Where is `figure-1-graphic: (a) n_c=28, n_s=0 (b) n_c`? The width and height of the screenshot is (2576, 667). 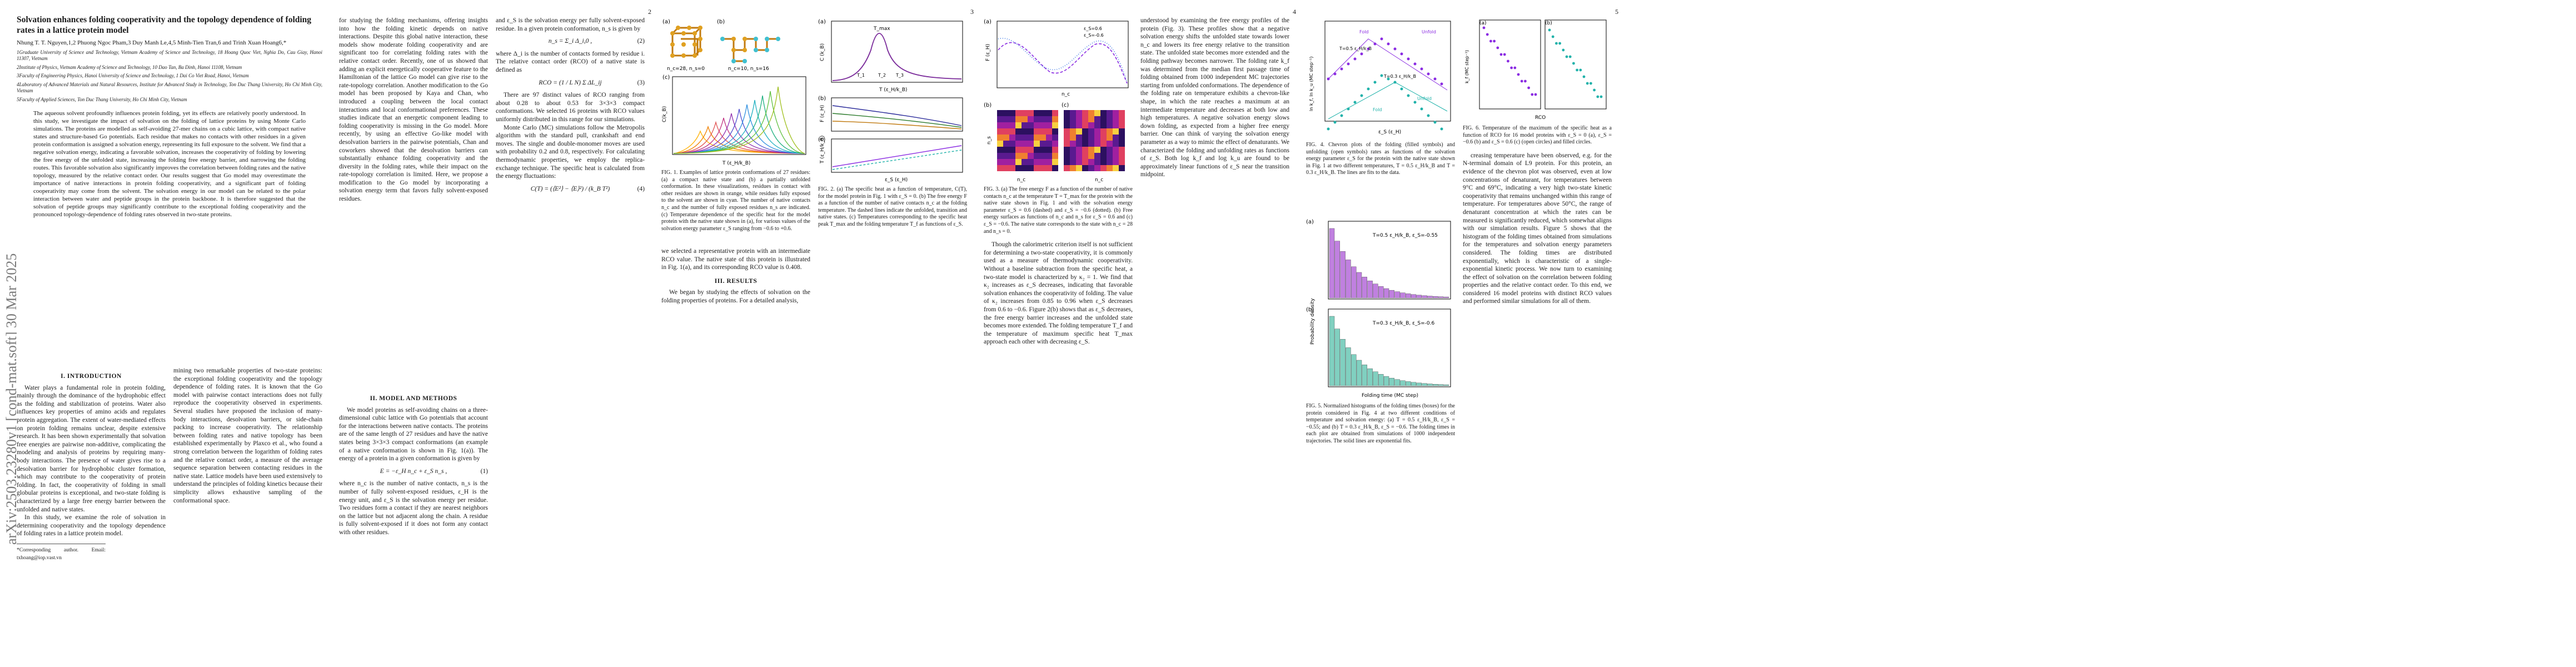 figure-1-graphic: (a) n_c=28, n_s=0 (b) n_c is located at coordinates (734, 92).